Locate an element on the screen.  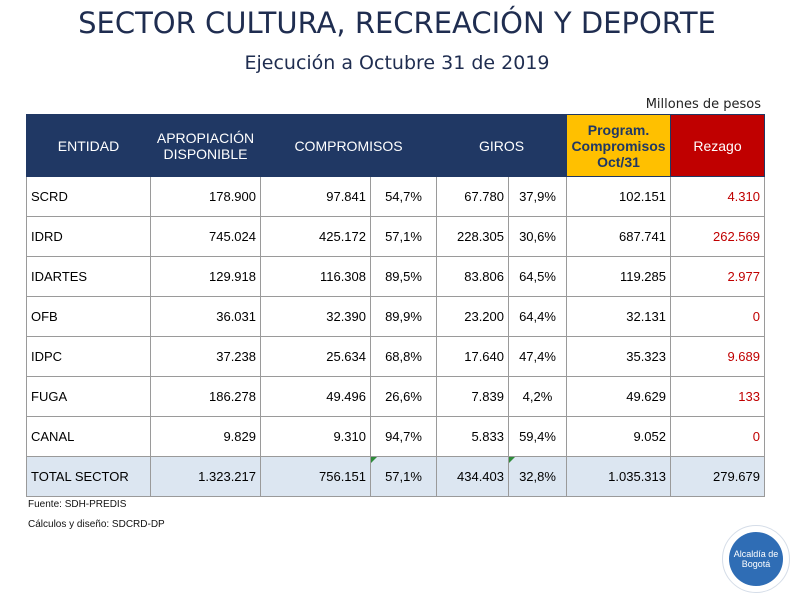
cell-entidad: IDPC is located at coordinates (88, 356).